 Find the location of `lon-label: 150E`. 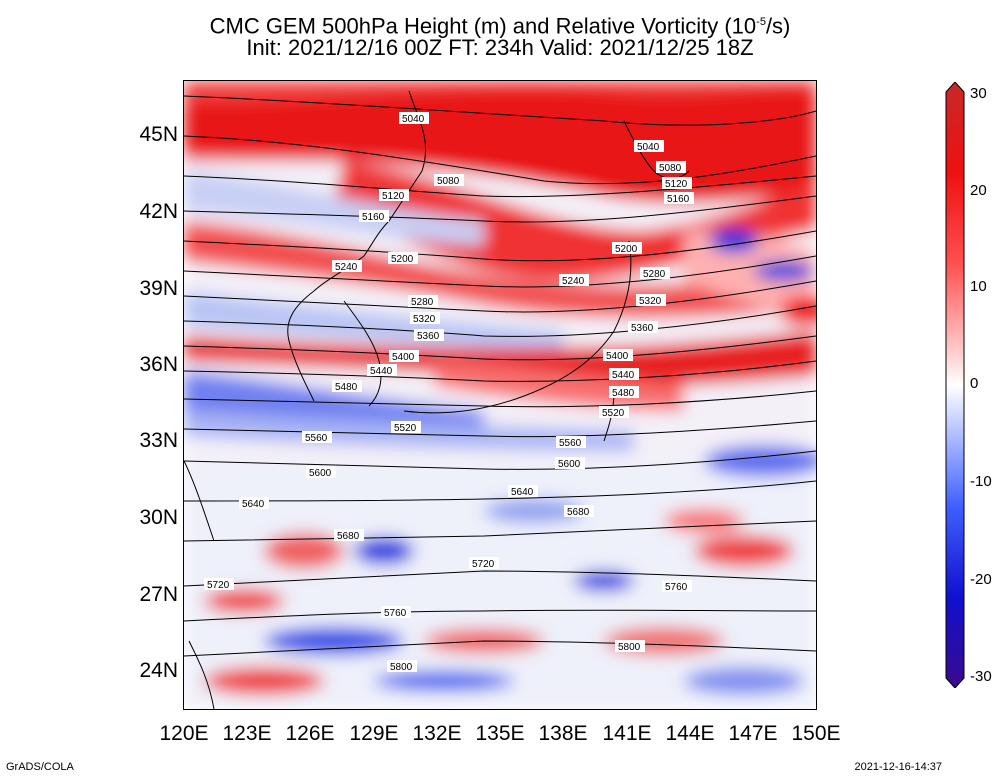

lon-label: 150E is located at coordinates (816, 733).